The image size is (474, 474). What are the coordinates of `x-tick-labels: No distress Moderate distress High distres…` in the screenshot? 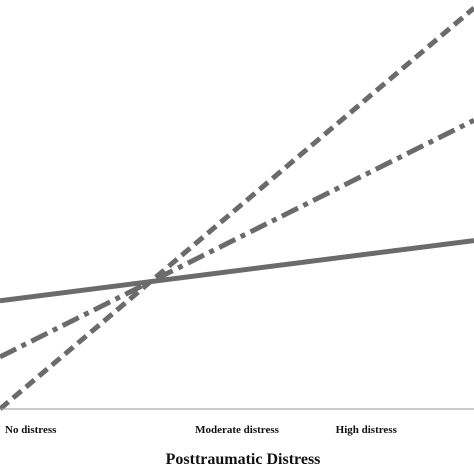 It's located at (201, 430).